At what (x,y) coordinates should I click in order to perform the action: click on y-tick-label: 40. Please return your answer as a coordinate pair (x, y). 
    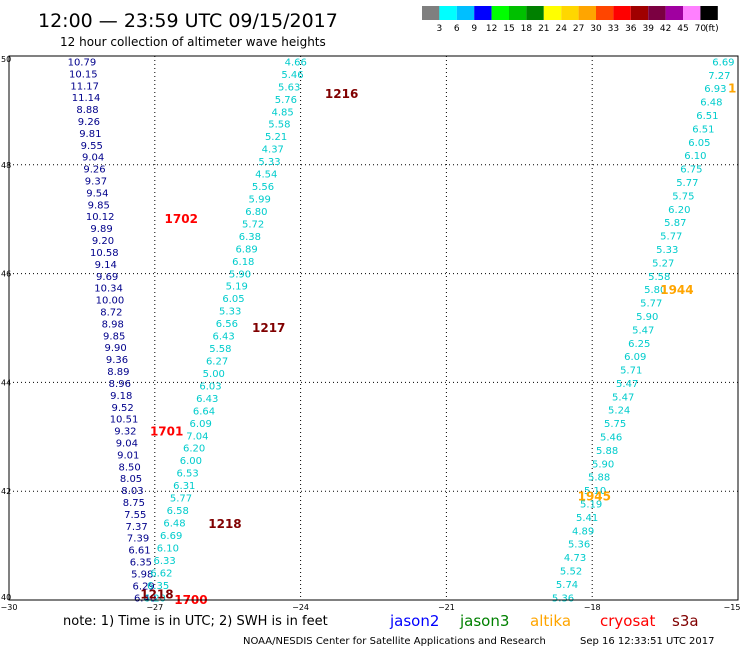
    Looking at the image, I should click on (6, 597).